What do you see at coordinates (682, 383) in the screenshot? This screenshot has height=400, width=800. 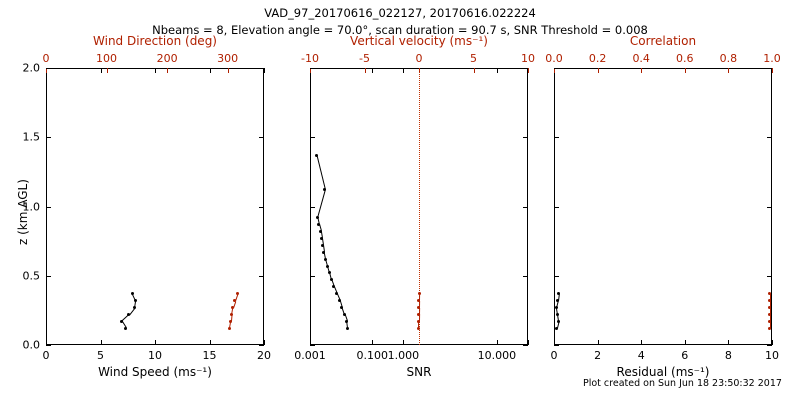 I see `plot-credit: Plot created on Sun Jun 18 23:50:32 2017` at bounding box center [682, 383].